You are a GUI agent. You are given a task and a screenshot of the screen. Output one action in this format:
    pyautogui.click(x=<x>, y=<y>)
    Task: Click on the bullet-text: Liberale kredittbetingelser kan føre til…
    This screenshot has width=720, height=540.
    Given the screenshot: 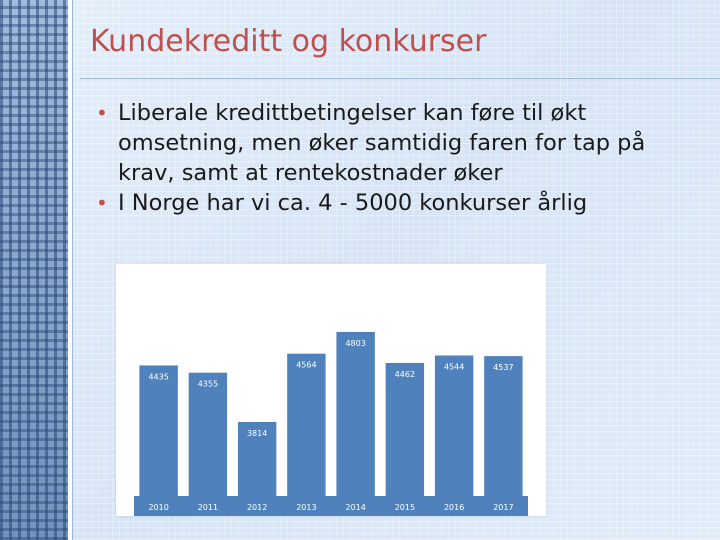 What is the action you would take?
    pyautogui.click(x=382, y=143)
    